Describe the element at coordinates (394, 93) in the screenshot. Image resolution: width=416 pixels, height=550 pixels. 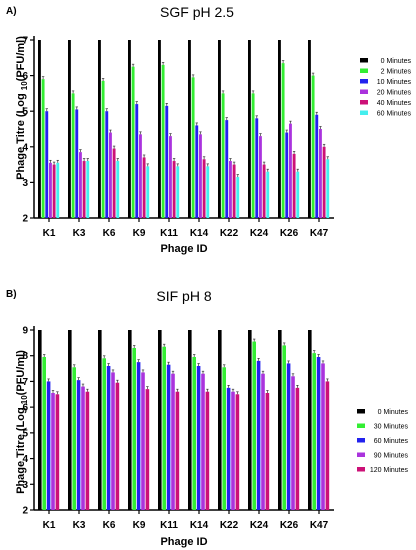
I see `legend-label: 20 Minutes` at that location.